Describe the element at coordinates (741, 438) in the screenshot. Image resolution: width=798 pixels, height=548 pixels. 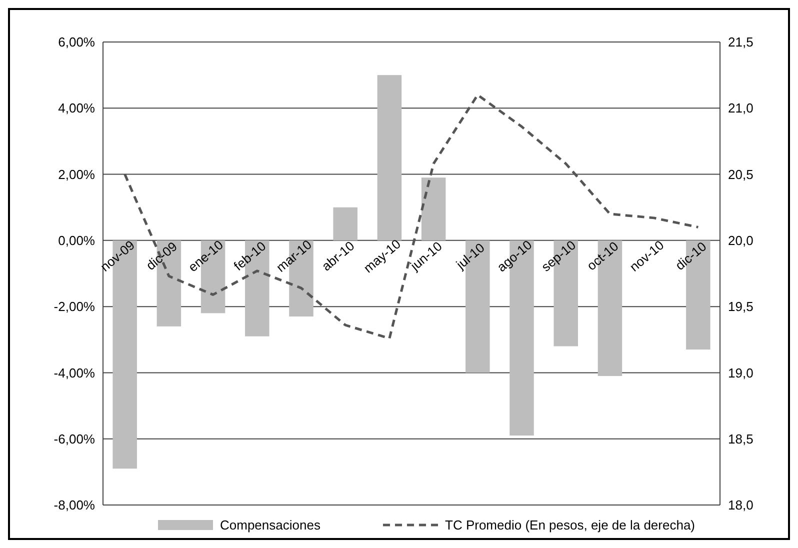
I see `y2-tick-label: 18,5` at that location.